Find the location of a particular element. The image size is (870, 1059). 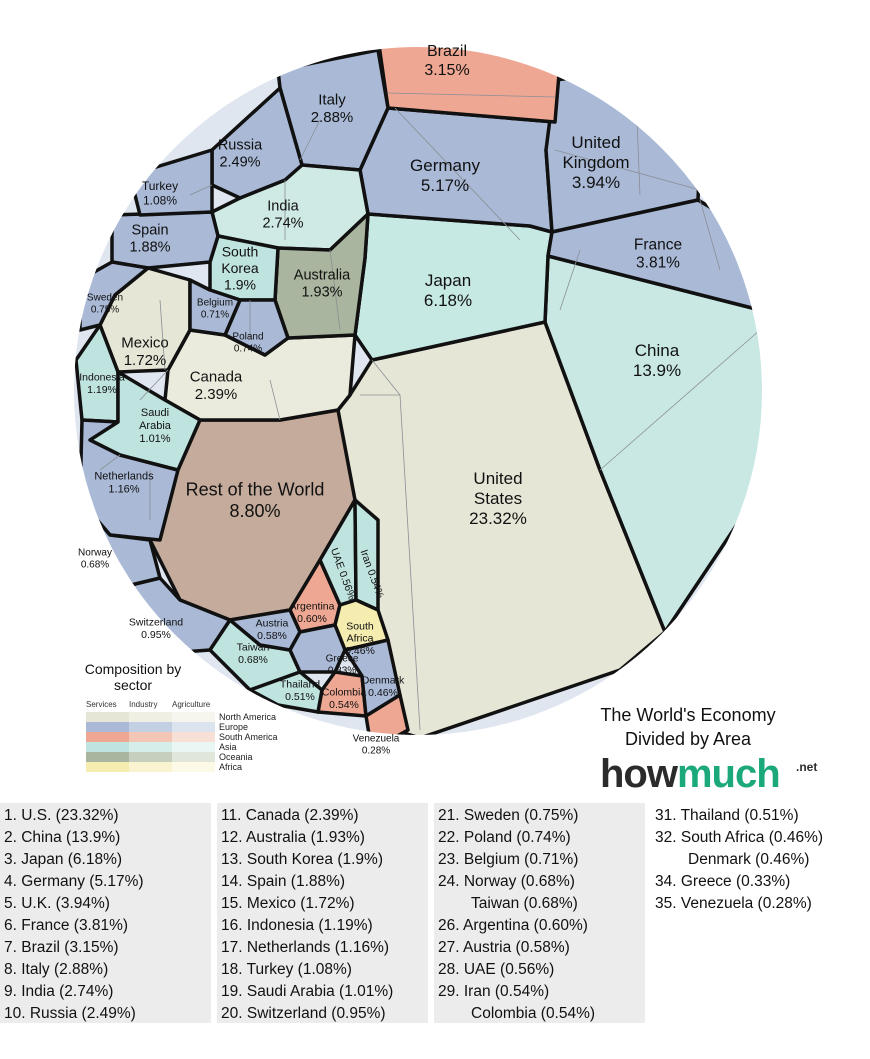

ranking-item: 35. Venezuela (0.28%) is located at coordinates (733, 903).